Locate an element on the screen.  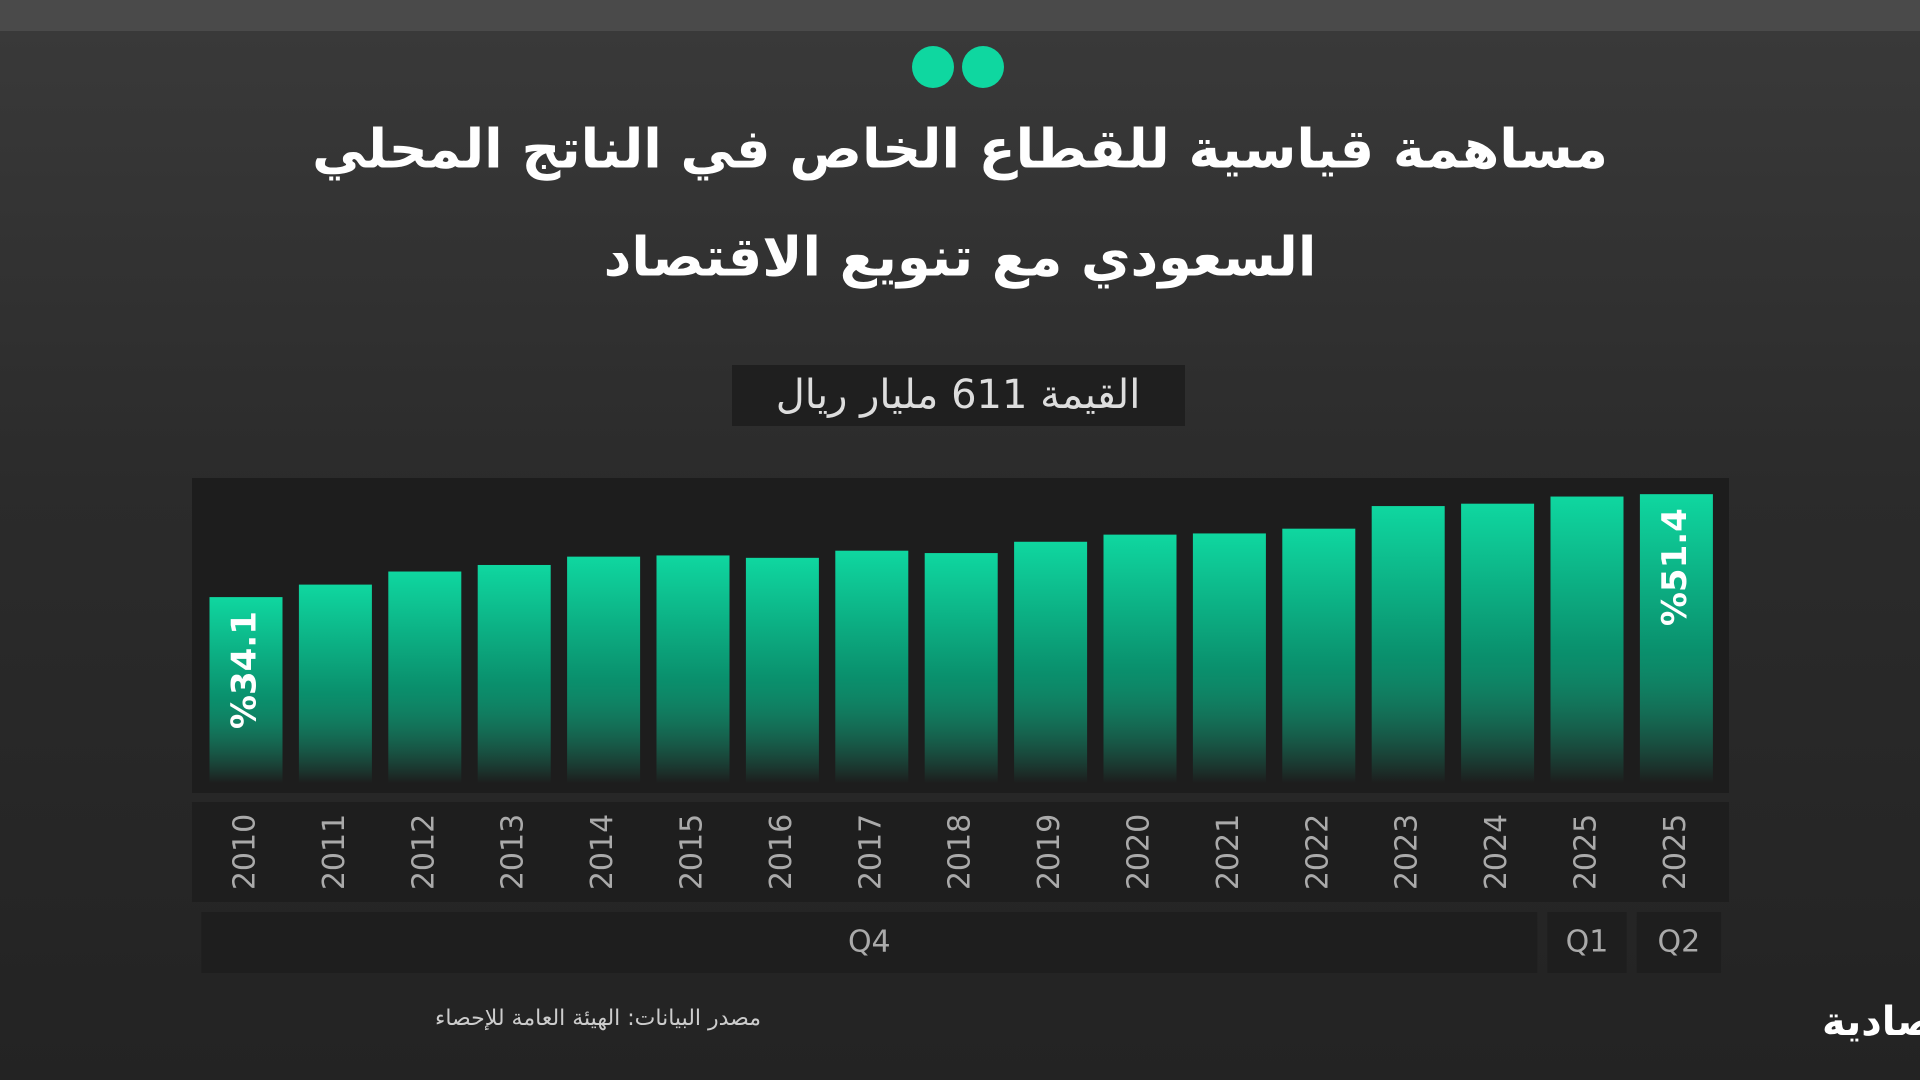
x-tick-label: 2014 is located at coordinates (602, 852).